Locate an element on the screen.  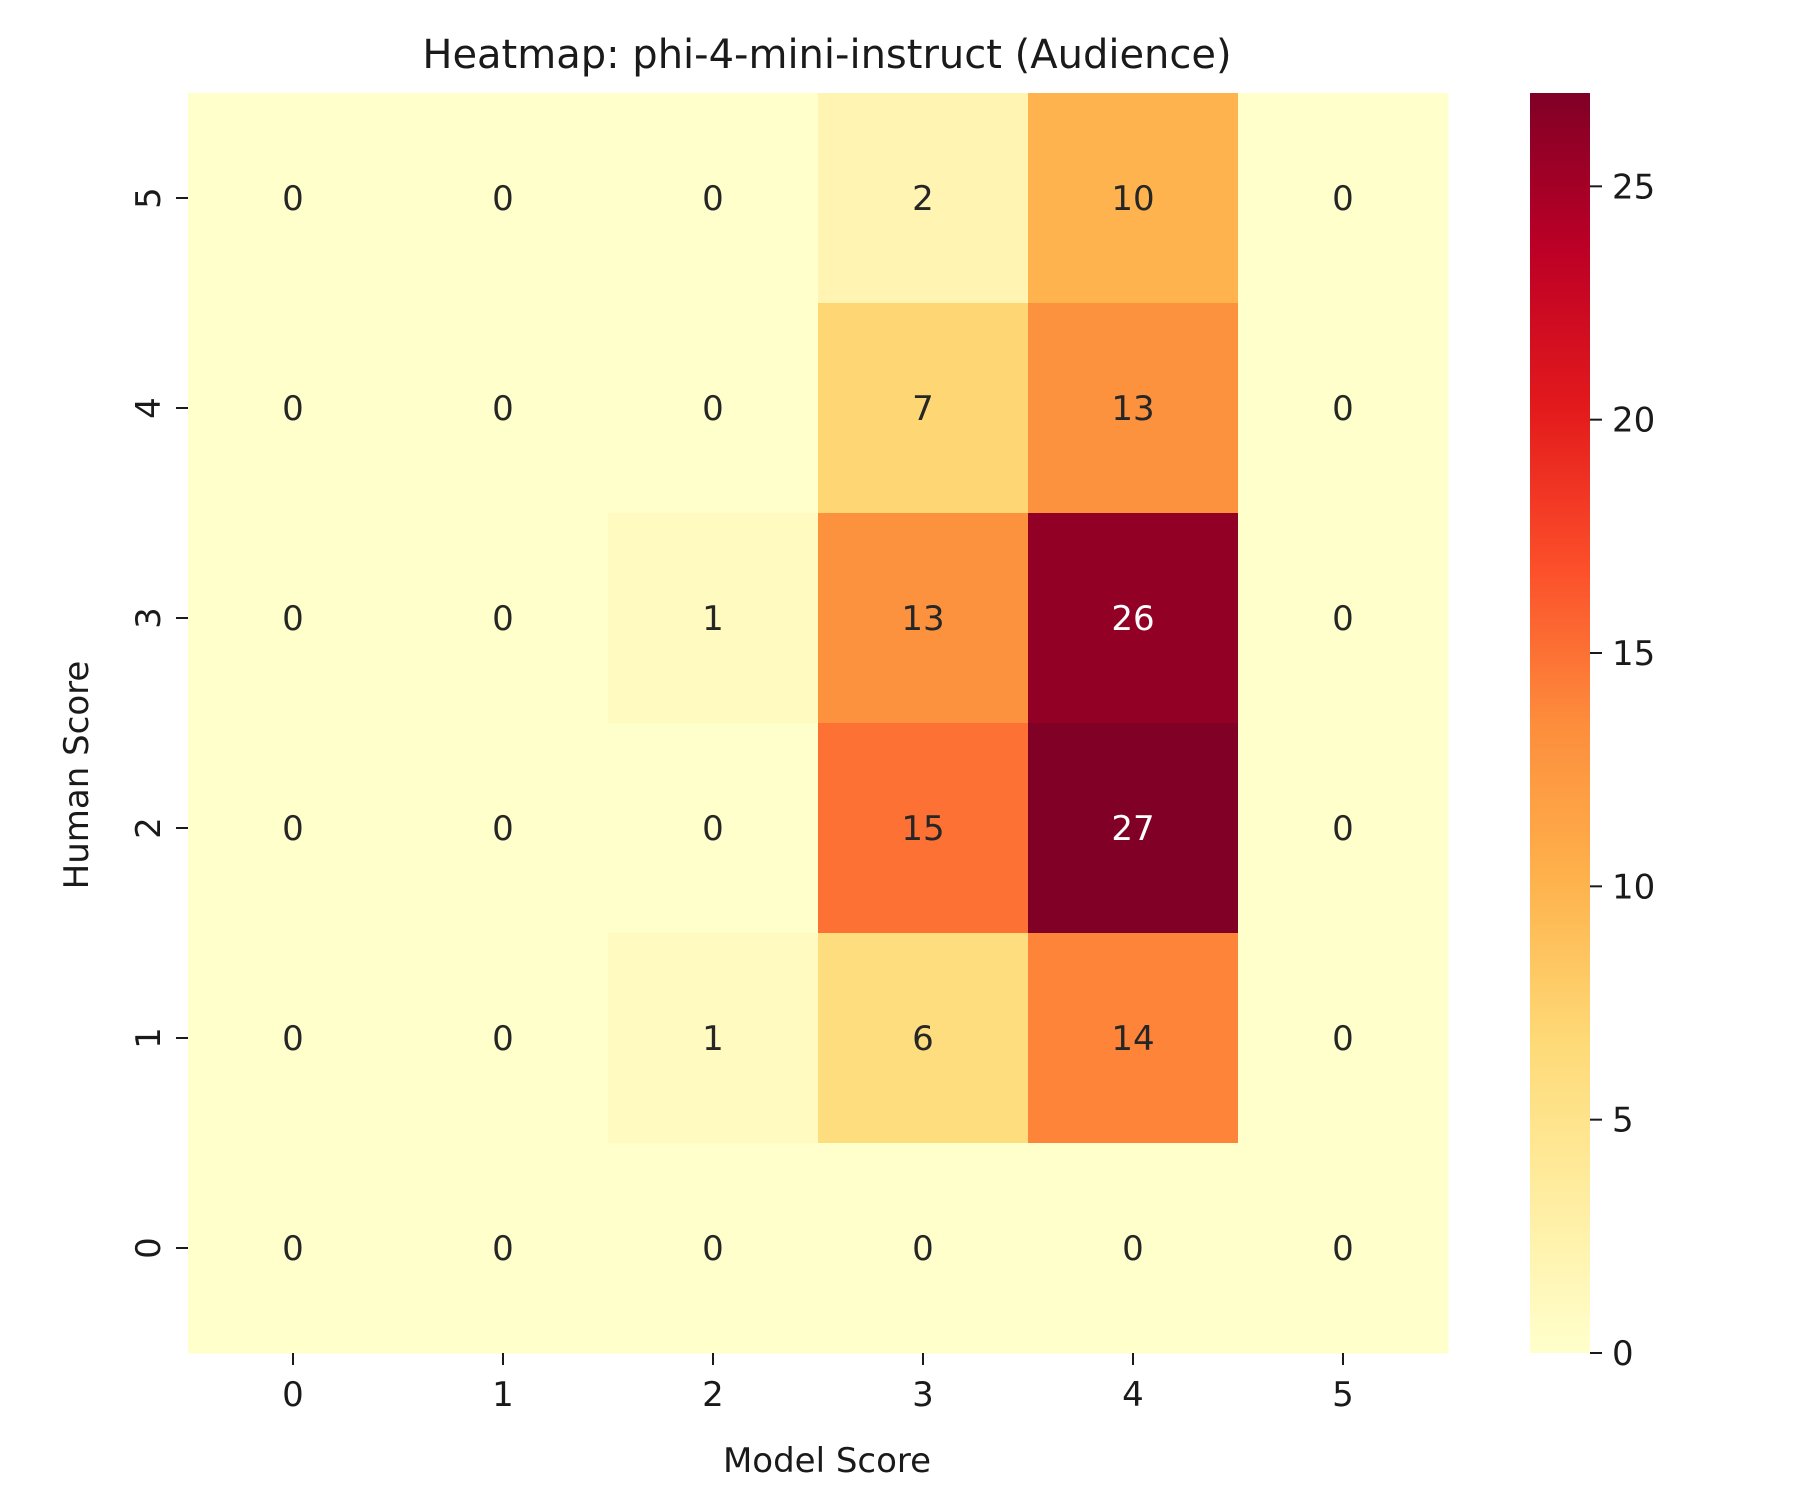
x-axis: 0 1 2 3 4 5 is located at coordinates (818, 1384).